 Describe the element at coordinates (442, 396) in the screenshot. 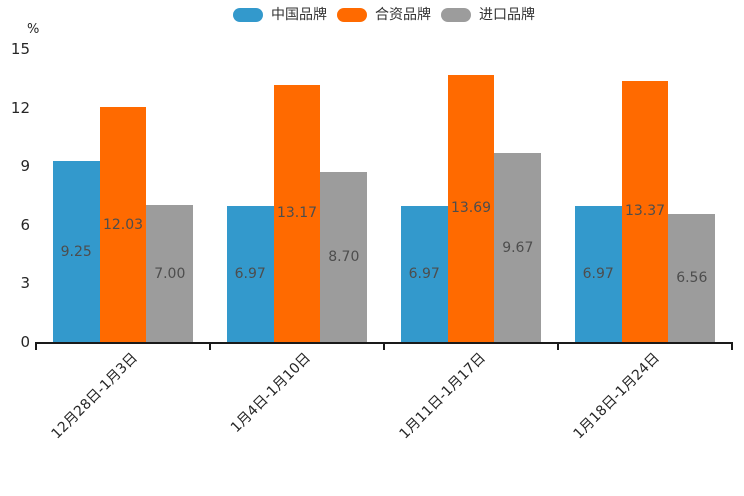

I see `x-axis-label: 1月11日-1月17日` at that location.